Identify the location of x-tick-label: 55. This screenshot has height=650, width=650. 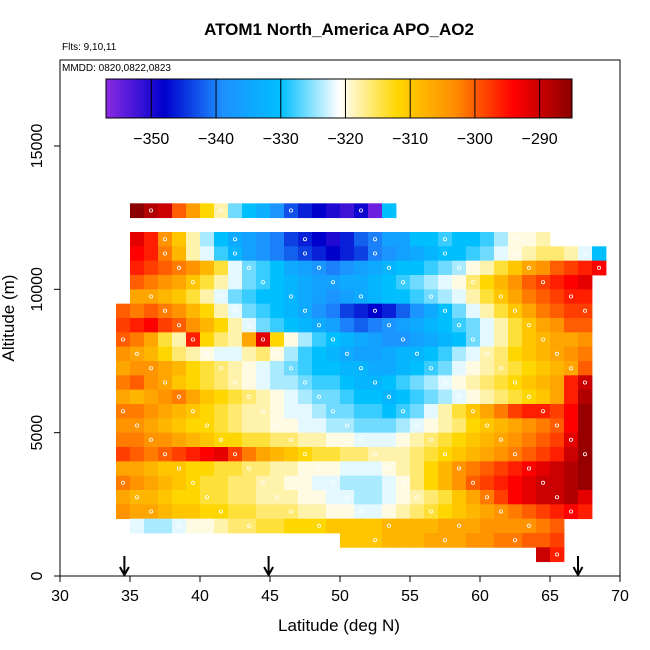
(410, 596).